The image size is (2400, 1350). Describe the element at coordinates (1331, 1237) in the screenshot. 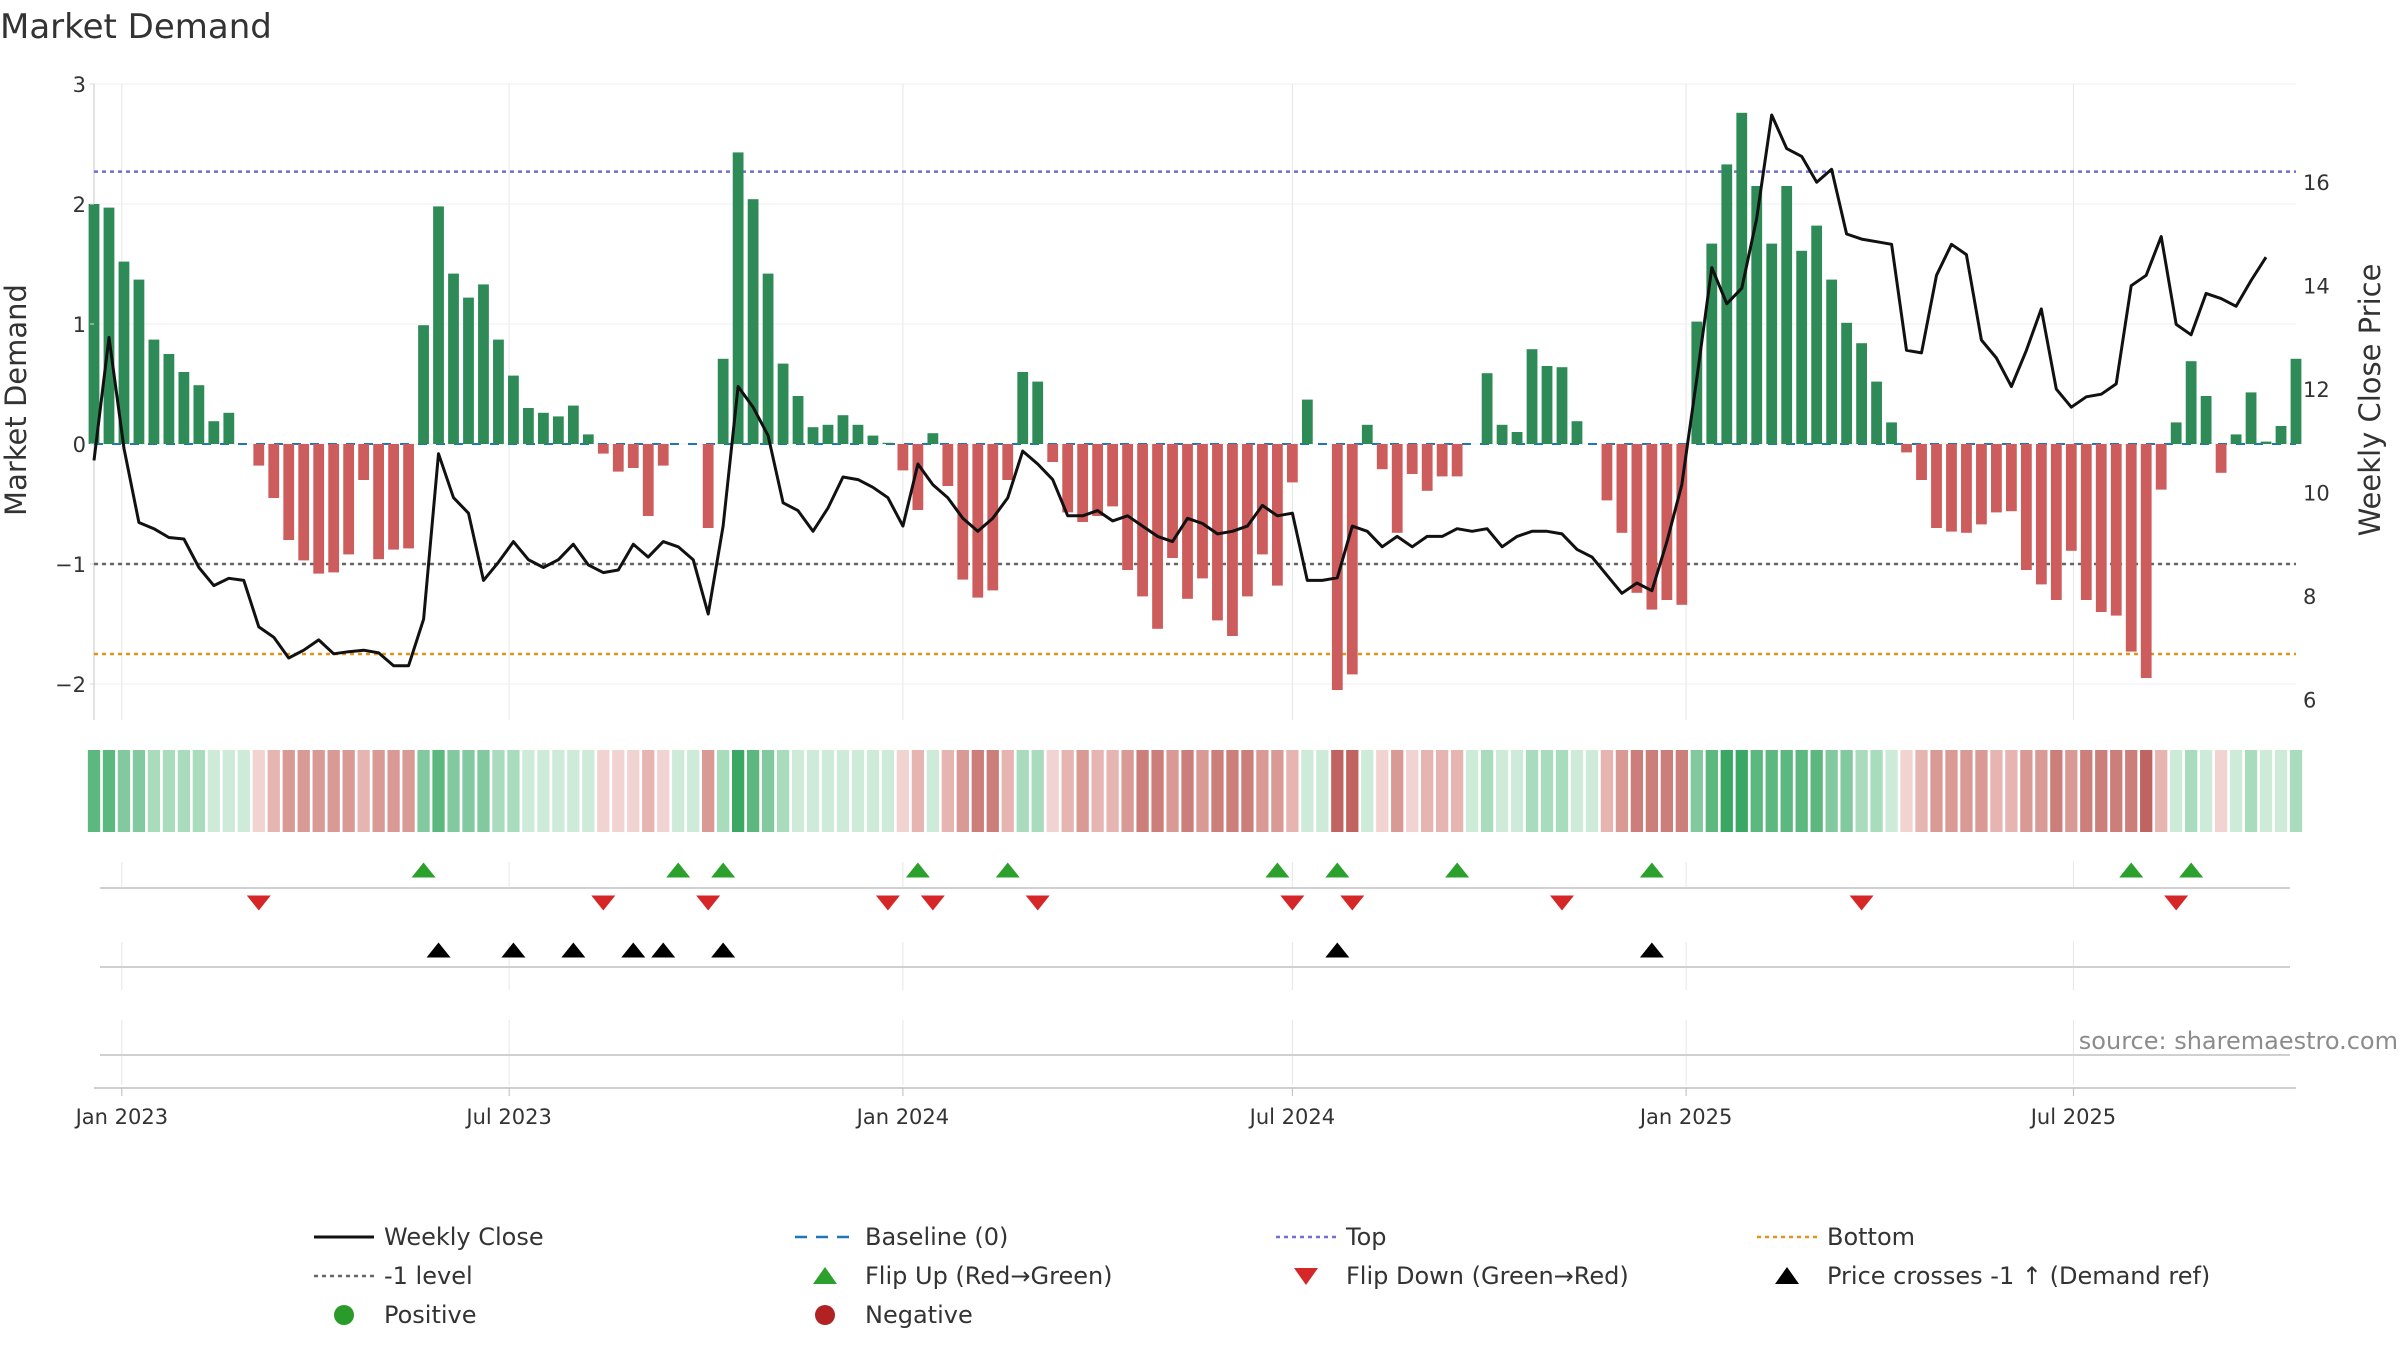

I see `legend-item-2: Top` at that location.